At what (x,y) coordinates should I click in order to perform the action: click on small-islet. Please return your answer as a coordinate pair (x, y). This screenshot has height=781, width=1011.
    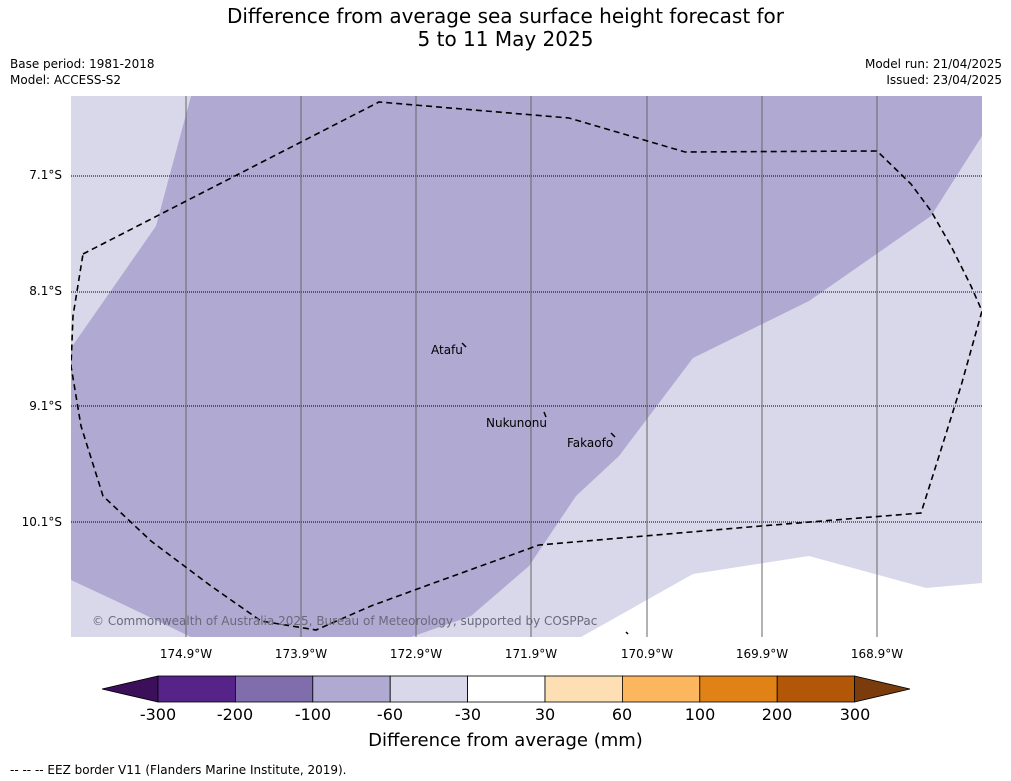
    Looking at the image, I should click on (627, 633).